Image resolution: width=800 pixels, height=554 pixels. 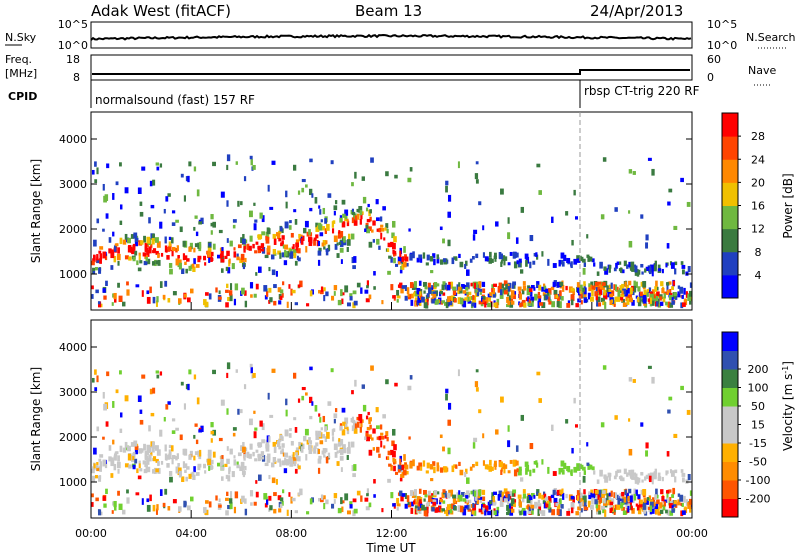 What do you see at coordinates (758, 480) in the screenshot?
I see `colorbar-tick-label: -100` at bounding box center [758, 480].